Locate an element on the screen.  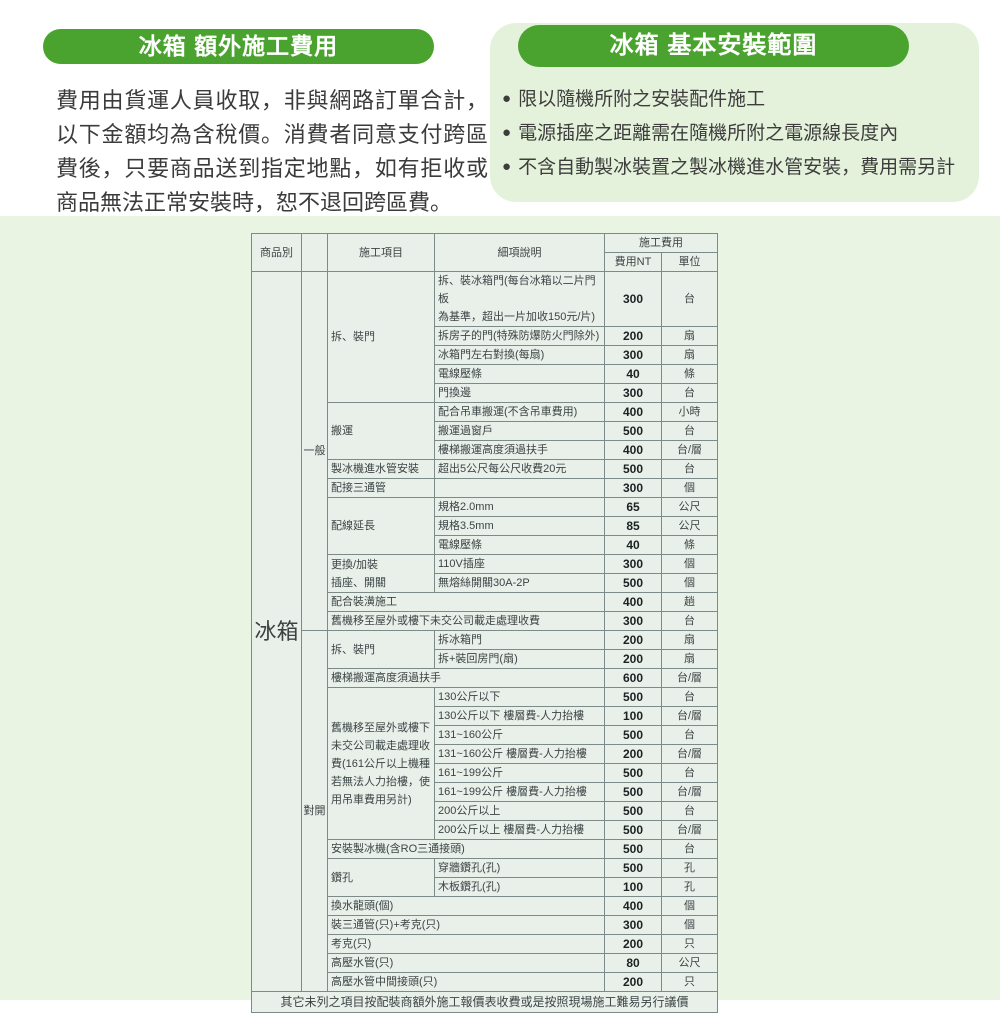
table-row: 拆房子的門(特殊防爆防火門除外) 200 扇 is located at coordinates (485, 336).